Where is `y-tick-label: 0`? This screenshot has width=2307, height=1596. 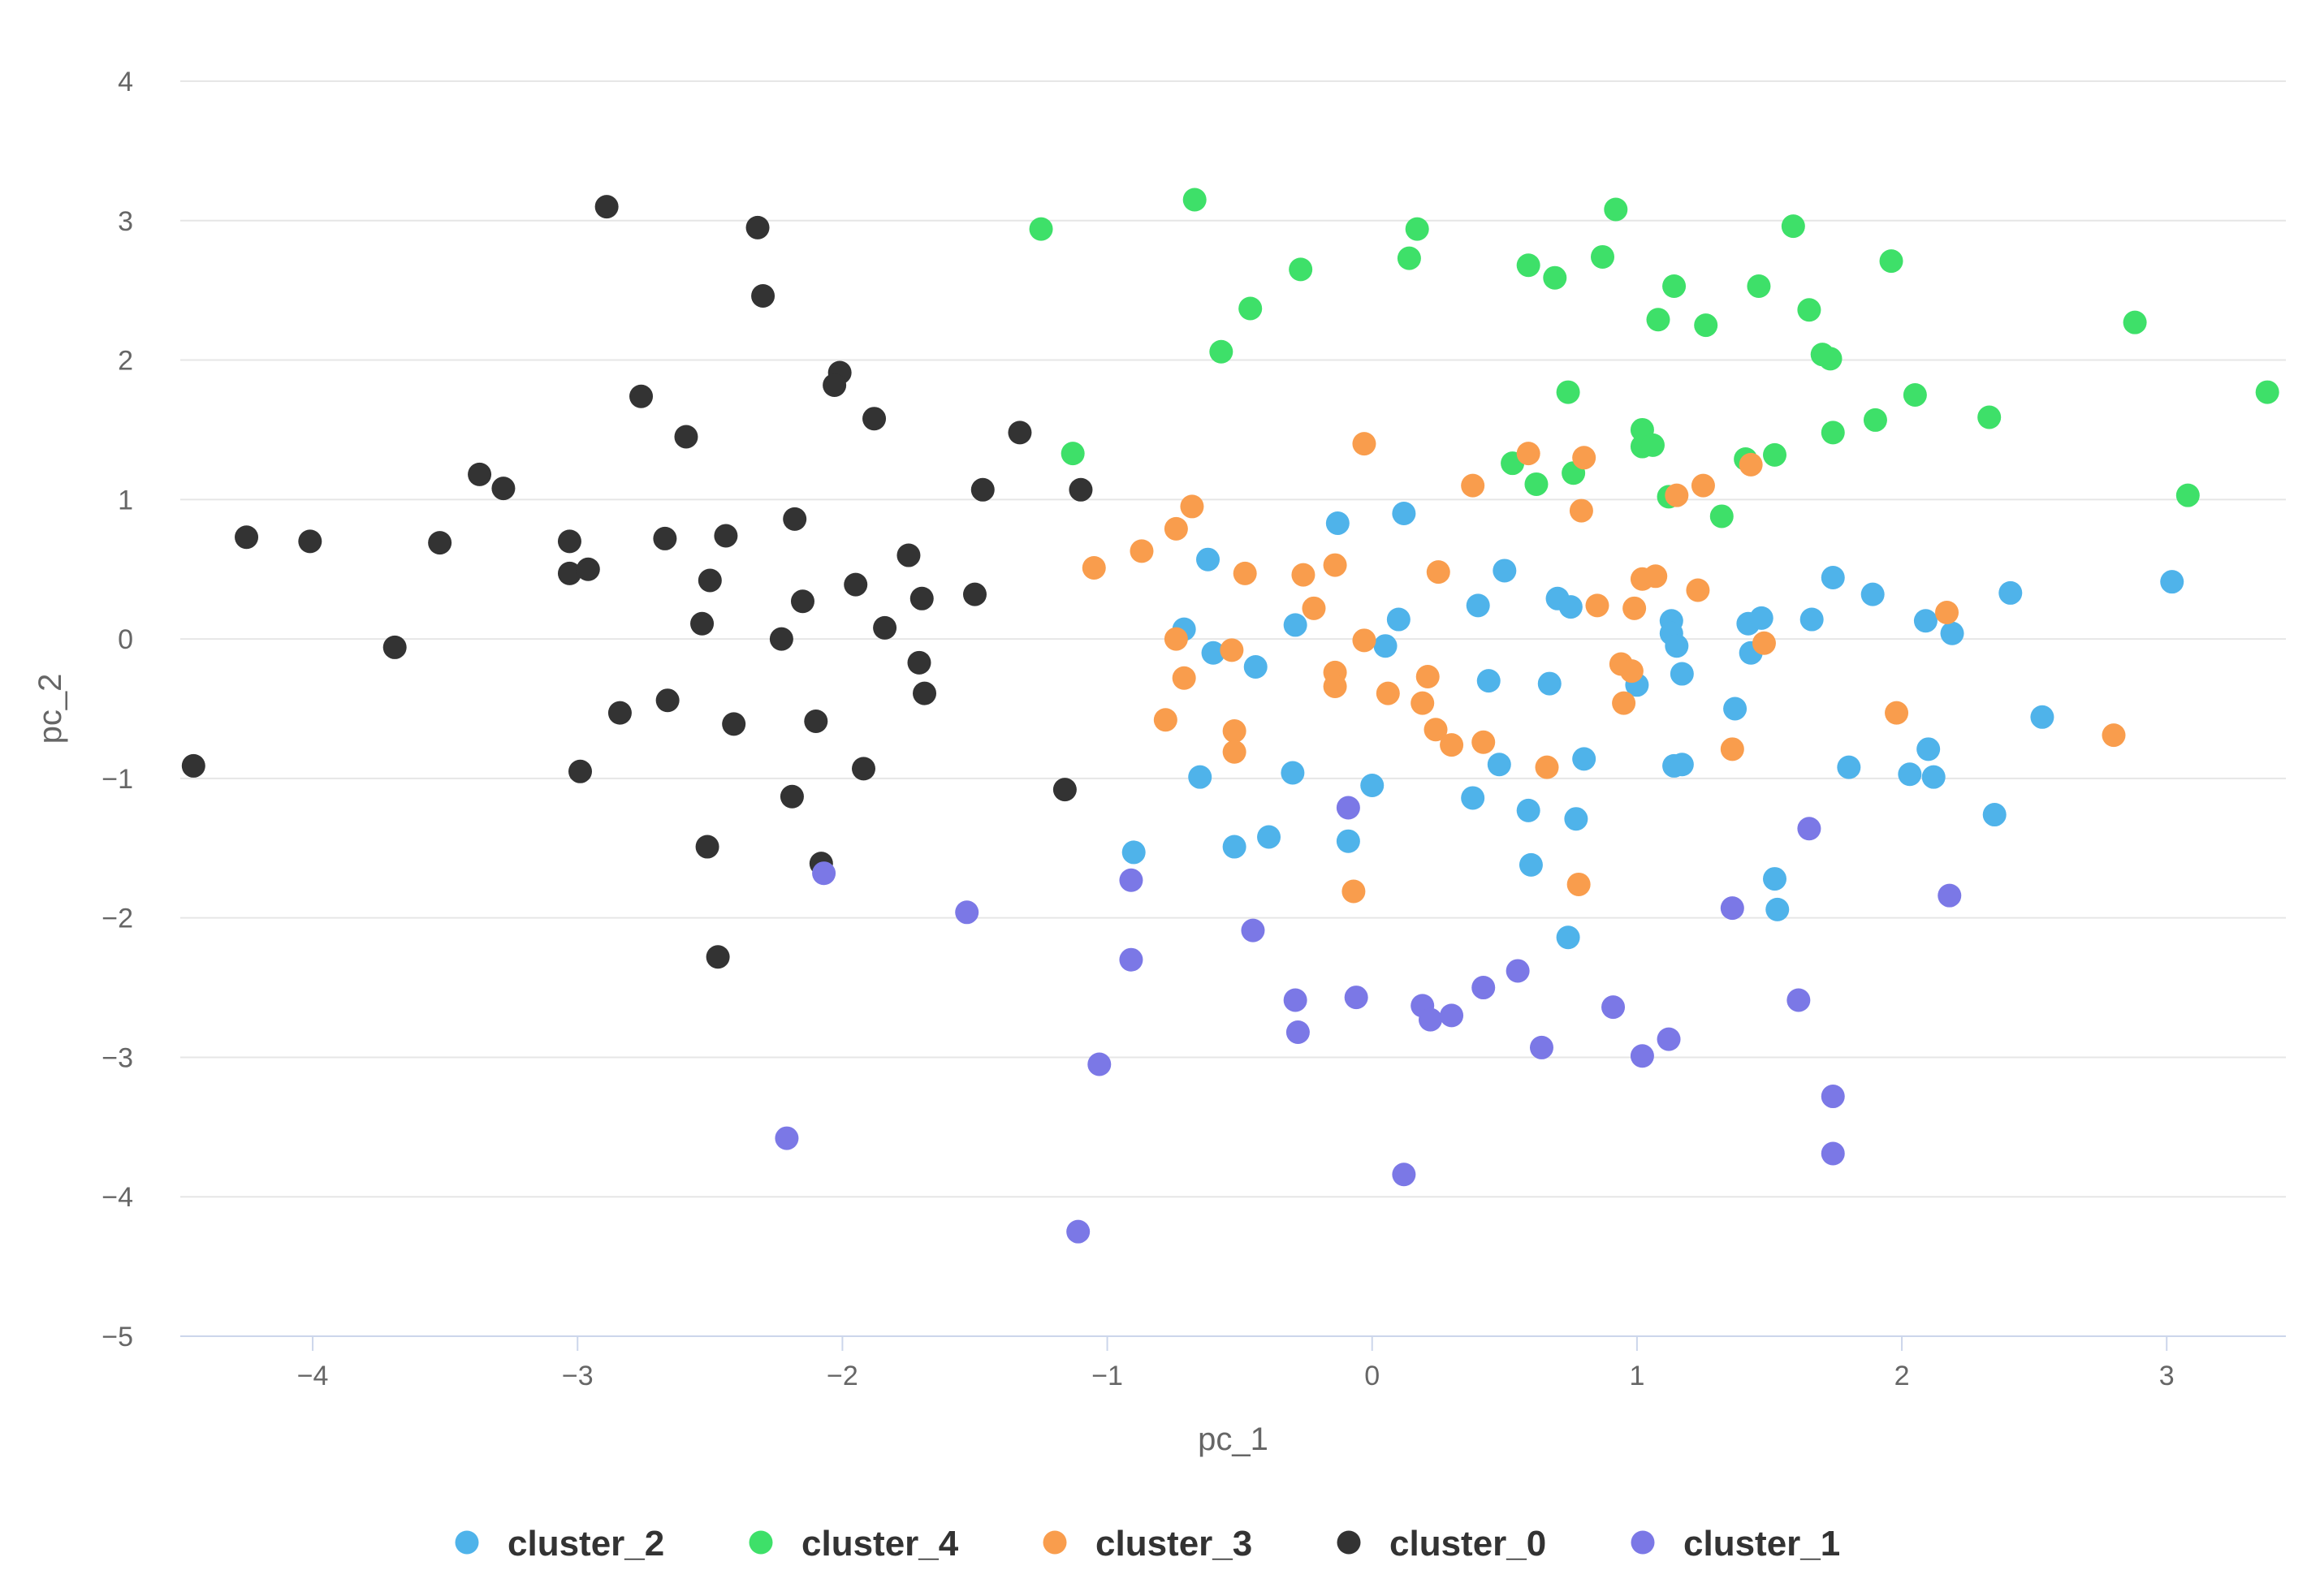 y-tick-label: 0 is located at coordinates (126, 639).